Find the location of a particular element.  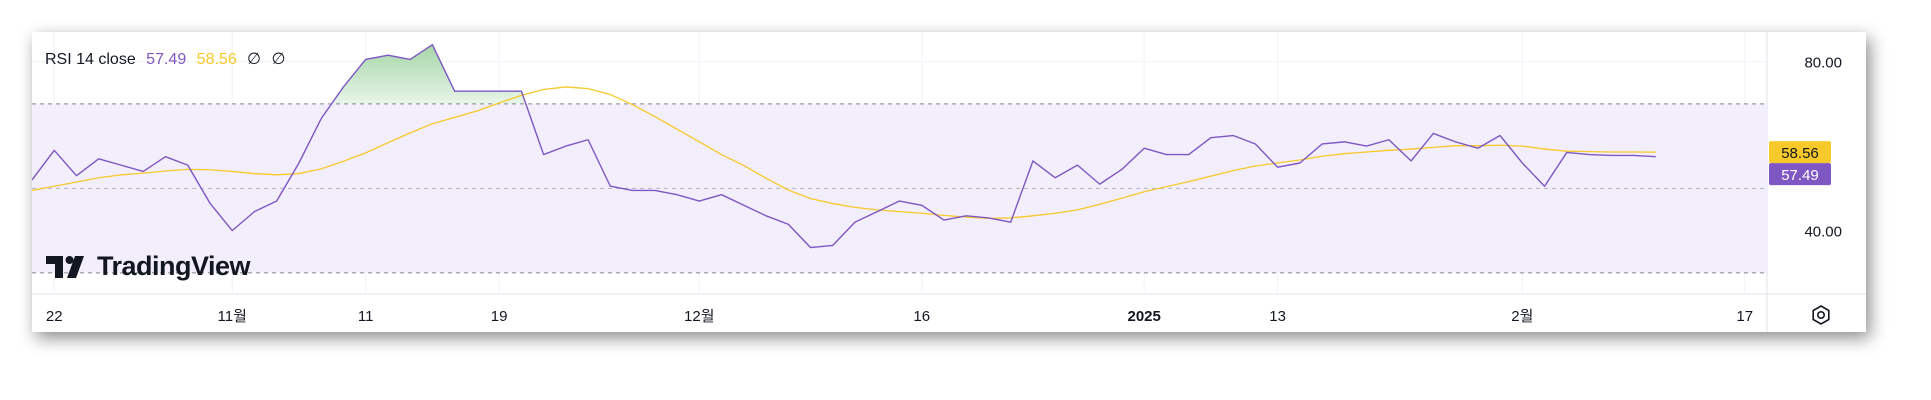

tradingview-watermark: TradingView is located at coordinates (148, 266).